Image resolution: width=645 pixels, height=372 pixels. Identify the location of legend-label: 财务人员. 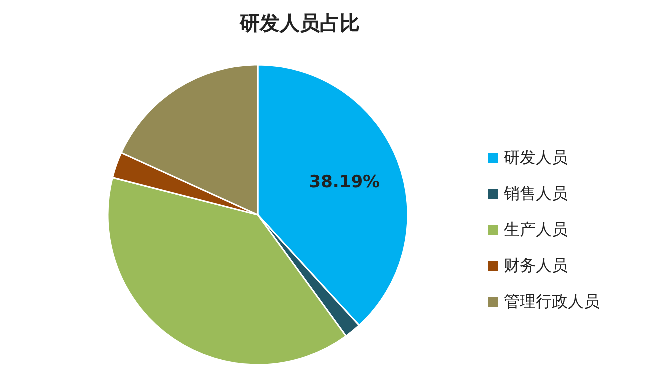
(536, 265).